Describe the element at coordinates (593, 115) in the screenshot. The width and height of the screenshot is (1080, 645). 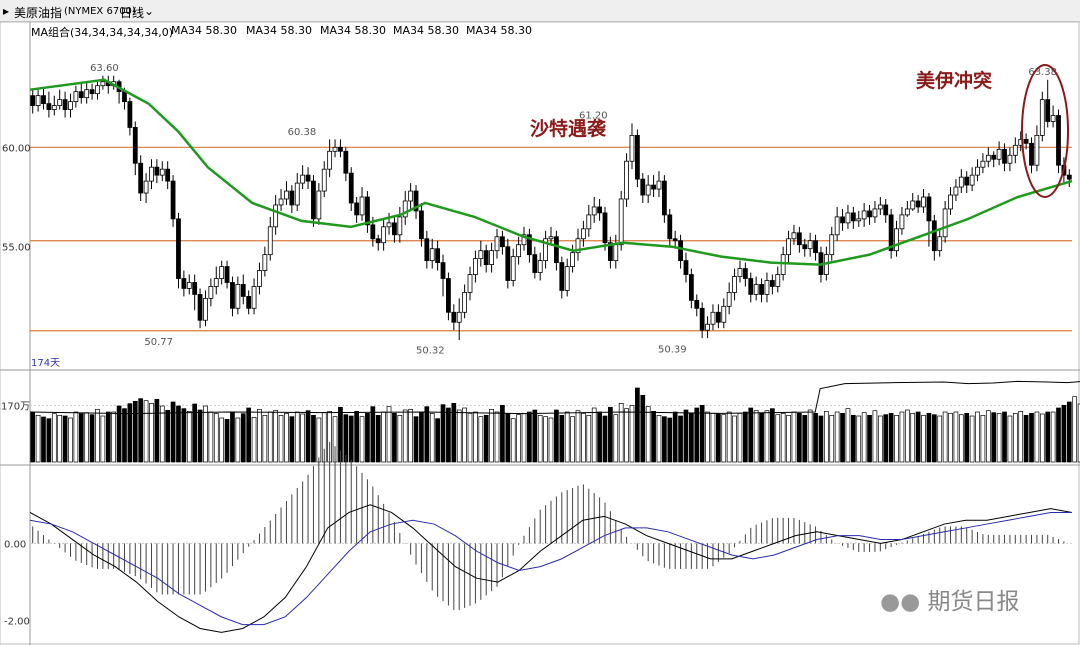
I see `price-extreme-label: 61.20` at that location.